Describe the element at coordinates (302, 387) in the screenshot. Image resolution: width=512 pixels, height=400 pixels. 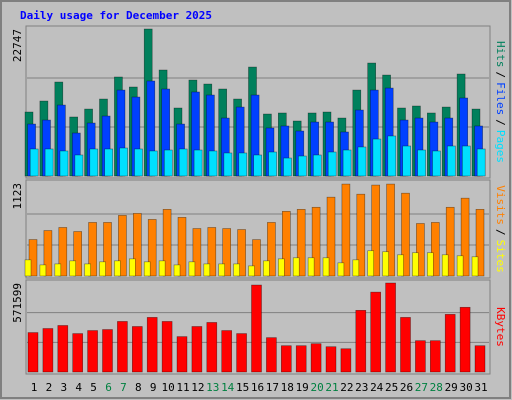
I see `x-tick-label: 19` at that location.